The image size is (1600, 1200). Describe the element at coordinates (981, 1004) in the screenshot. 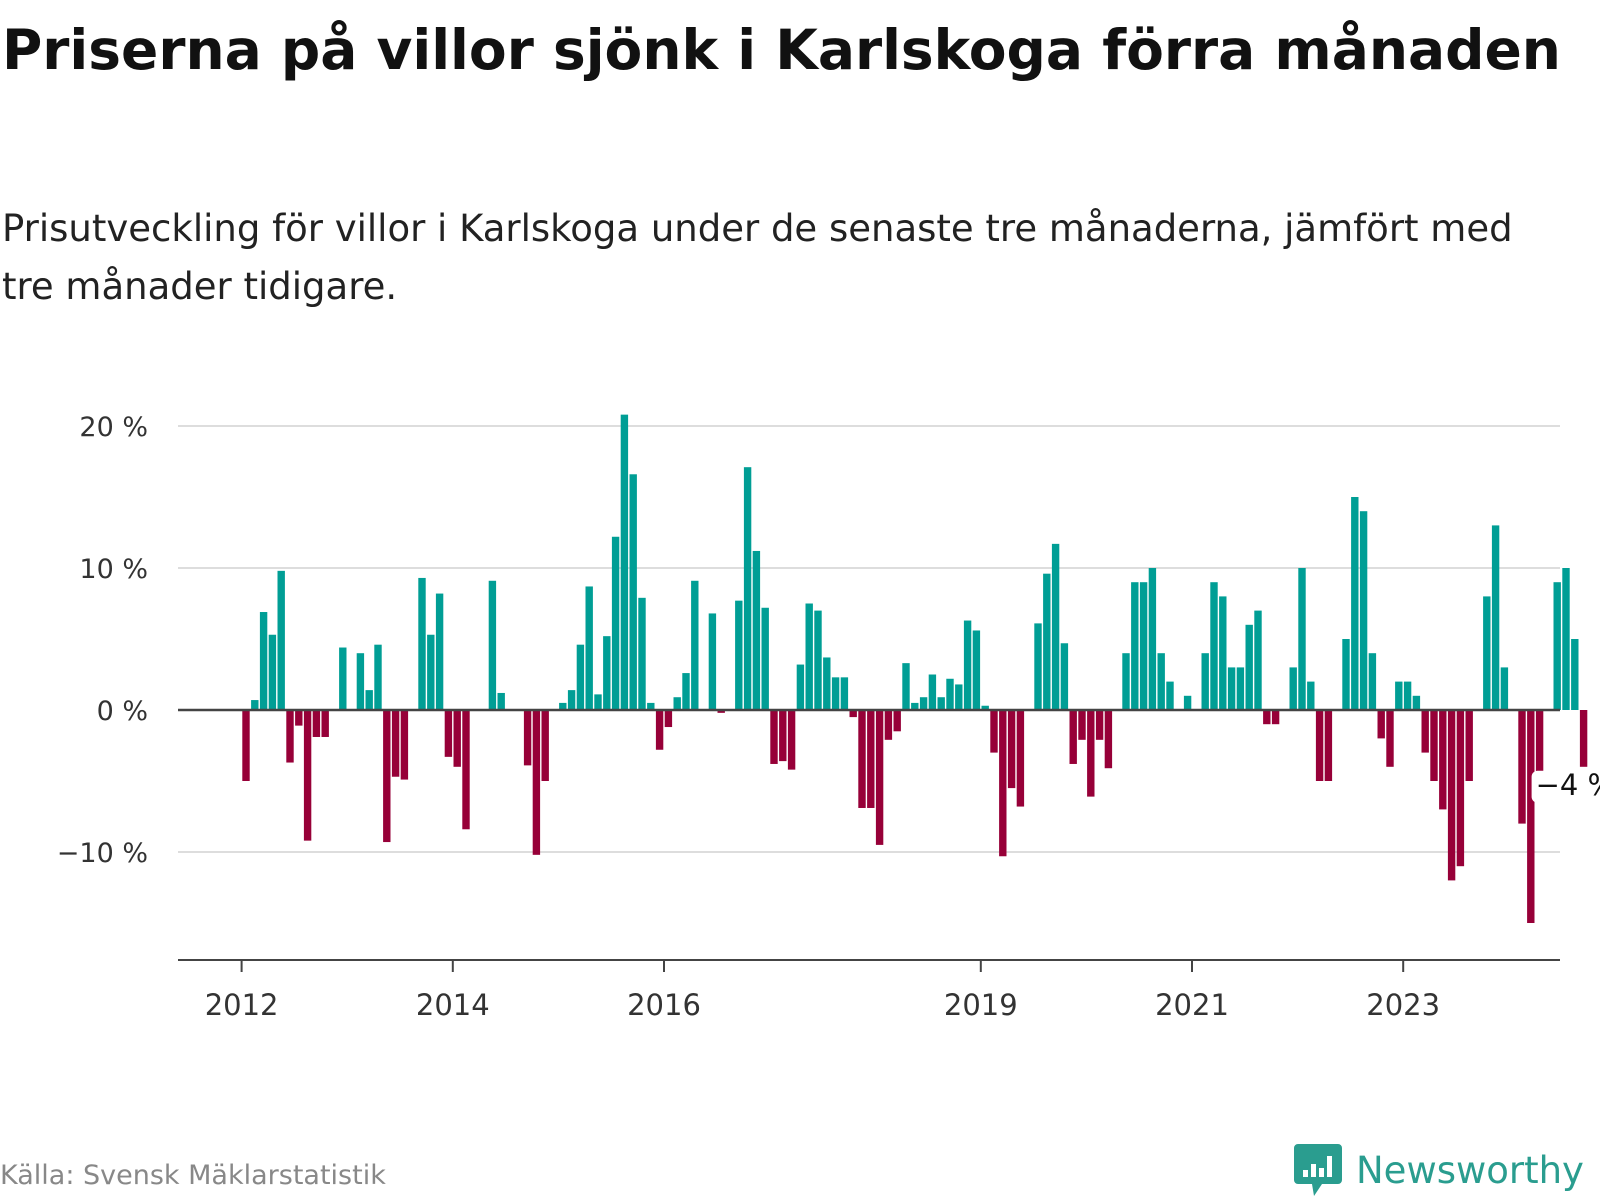

I see `x-tick-label: 2019` at that location.